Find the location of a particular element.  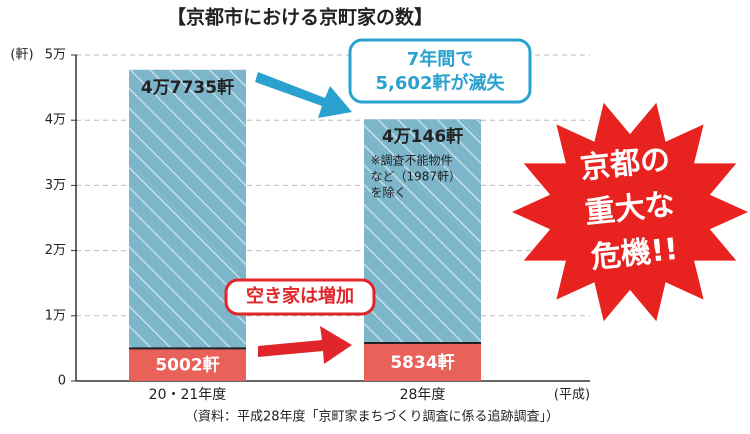

value-label: 5834軒 is located at coordinates (422, 362).